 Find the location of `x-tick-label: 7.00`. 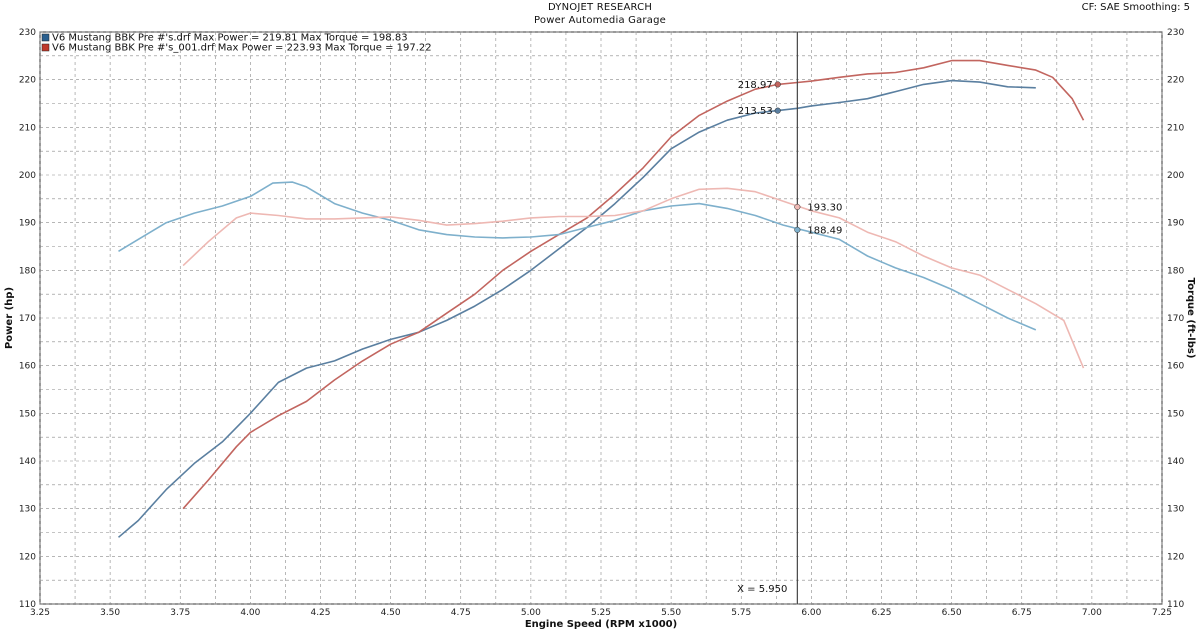

x-tick-label: 7.00 is located at coordinates (1092, 613).